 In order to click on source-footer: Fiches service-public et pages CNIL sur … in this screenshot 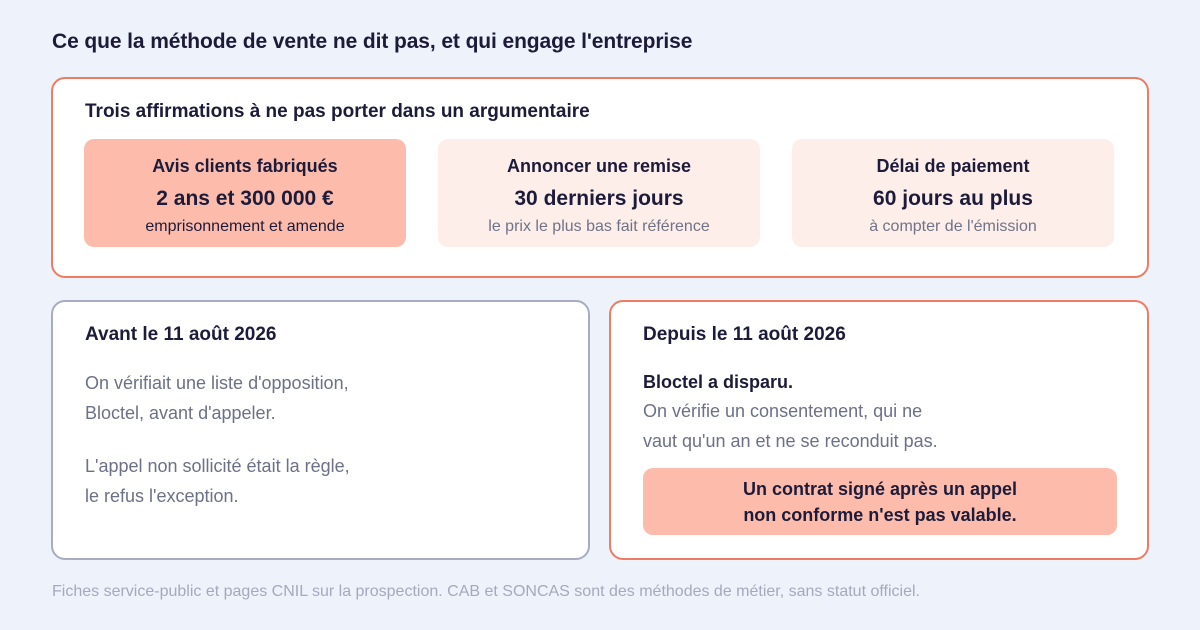, I will do `click(486, 591)`.